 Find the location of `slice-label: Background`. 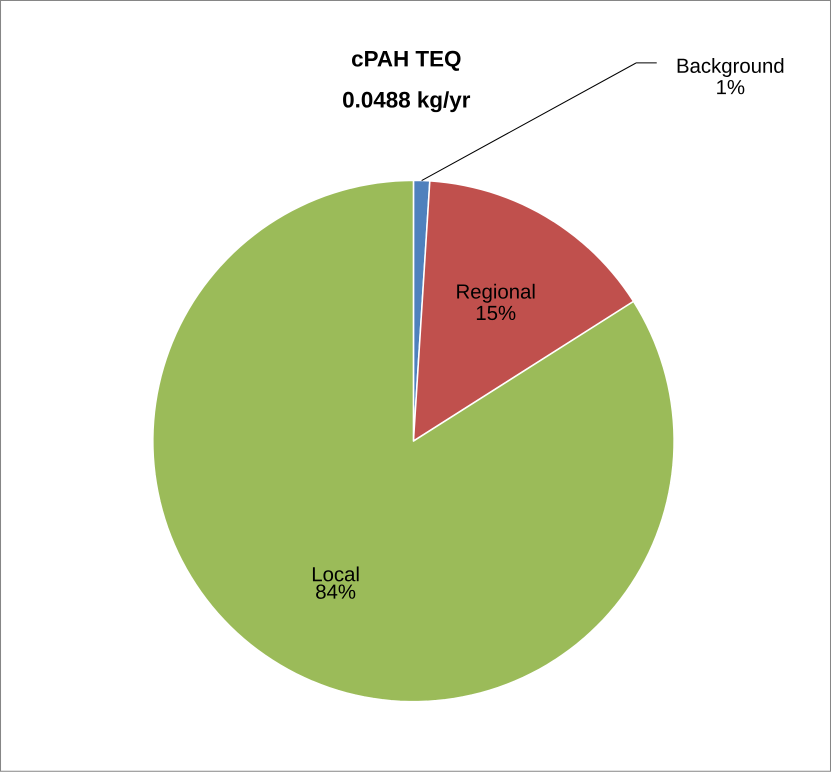

slice-label: Background is located at coordinates (731, 68).